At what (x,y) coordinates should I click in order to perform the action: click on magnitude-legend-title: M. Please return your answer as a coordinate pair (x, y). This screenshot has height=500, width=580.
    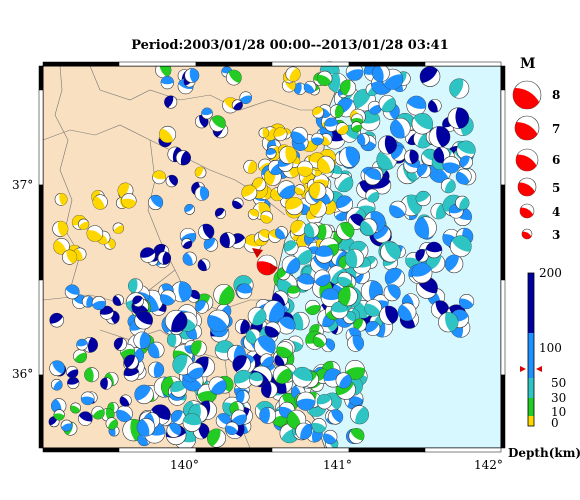
    Looking at the image, I should click on (528, 64).